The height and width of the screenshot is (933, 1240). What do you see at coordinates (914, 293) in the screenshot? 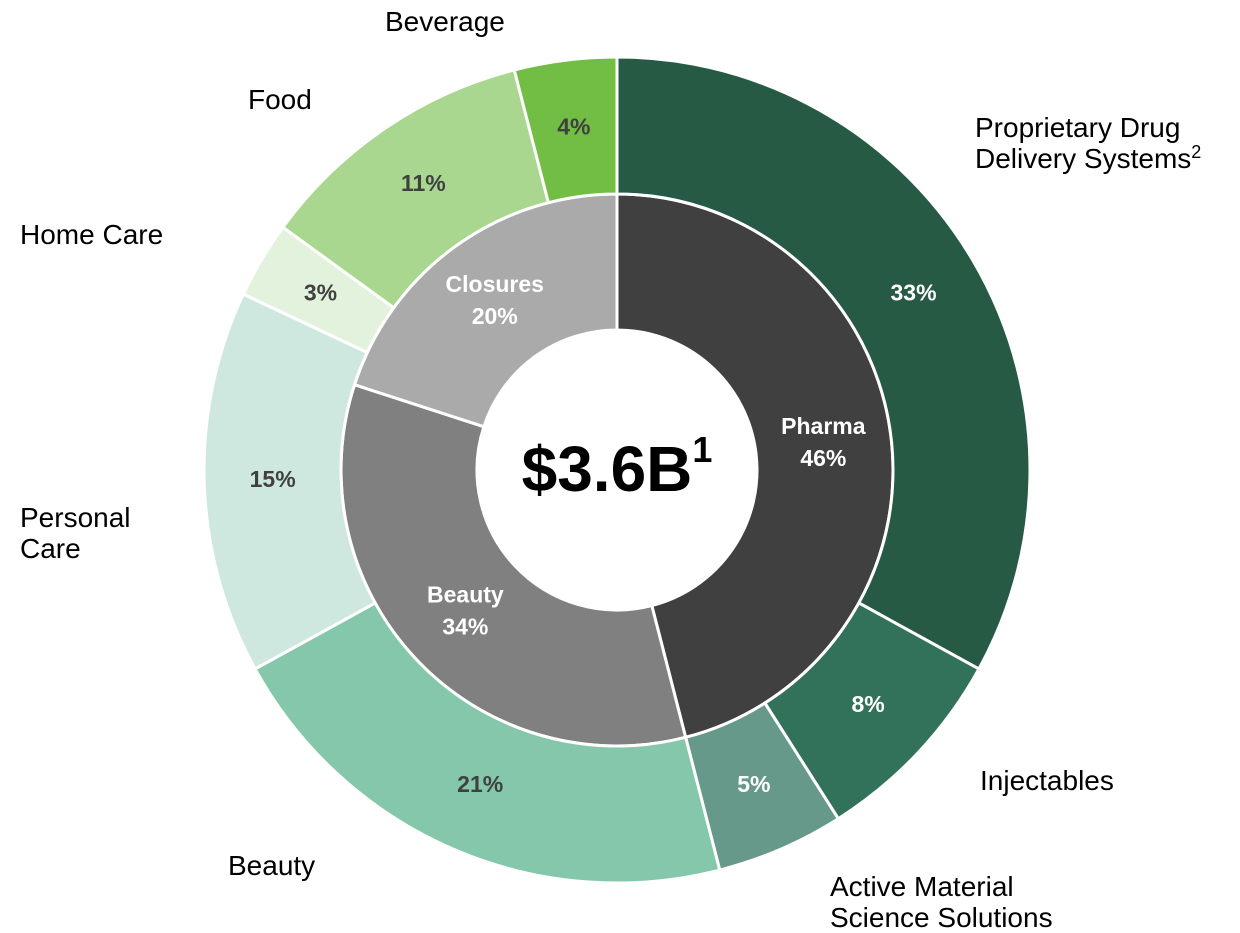
I see `data-label: 33%` at bounding box center [914, 293].